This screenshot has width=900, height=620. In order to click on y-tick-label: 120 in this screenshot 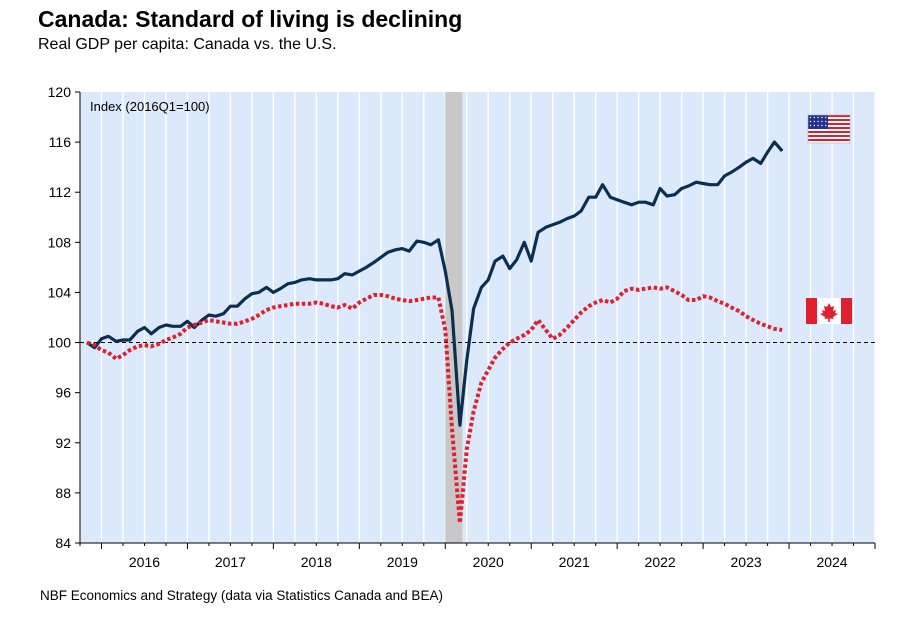, I will do `click(60, 92)`.